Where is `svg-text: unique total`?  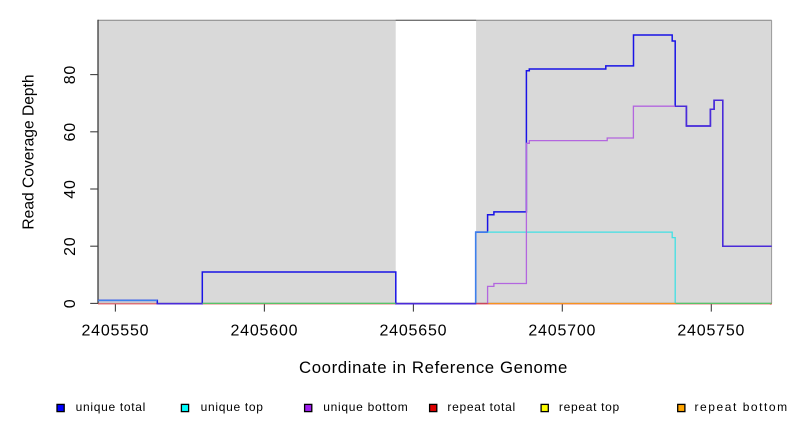
svg-text: unique total is located at coordinates (111, 407).